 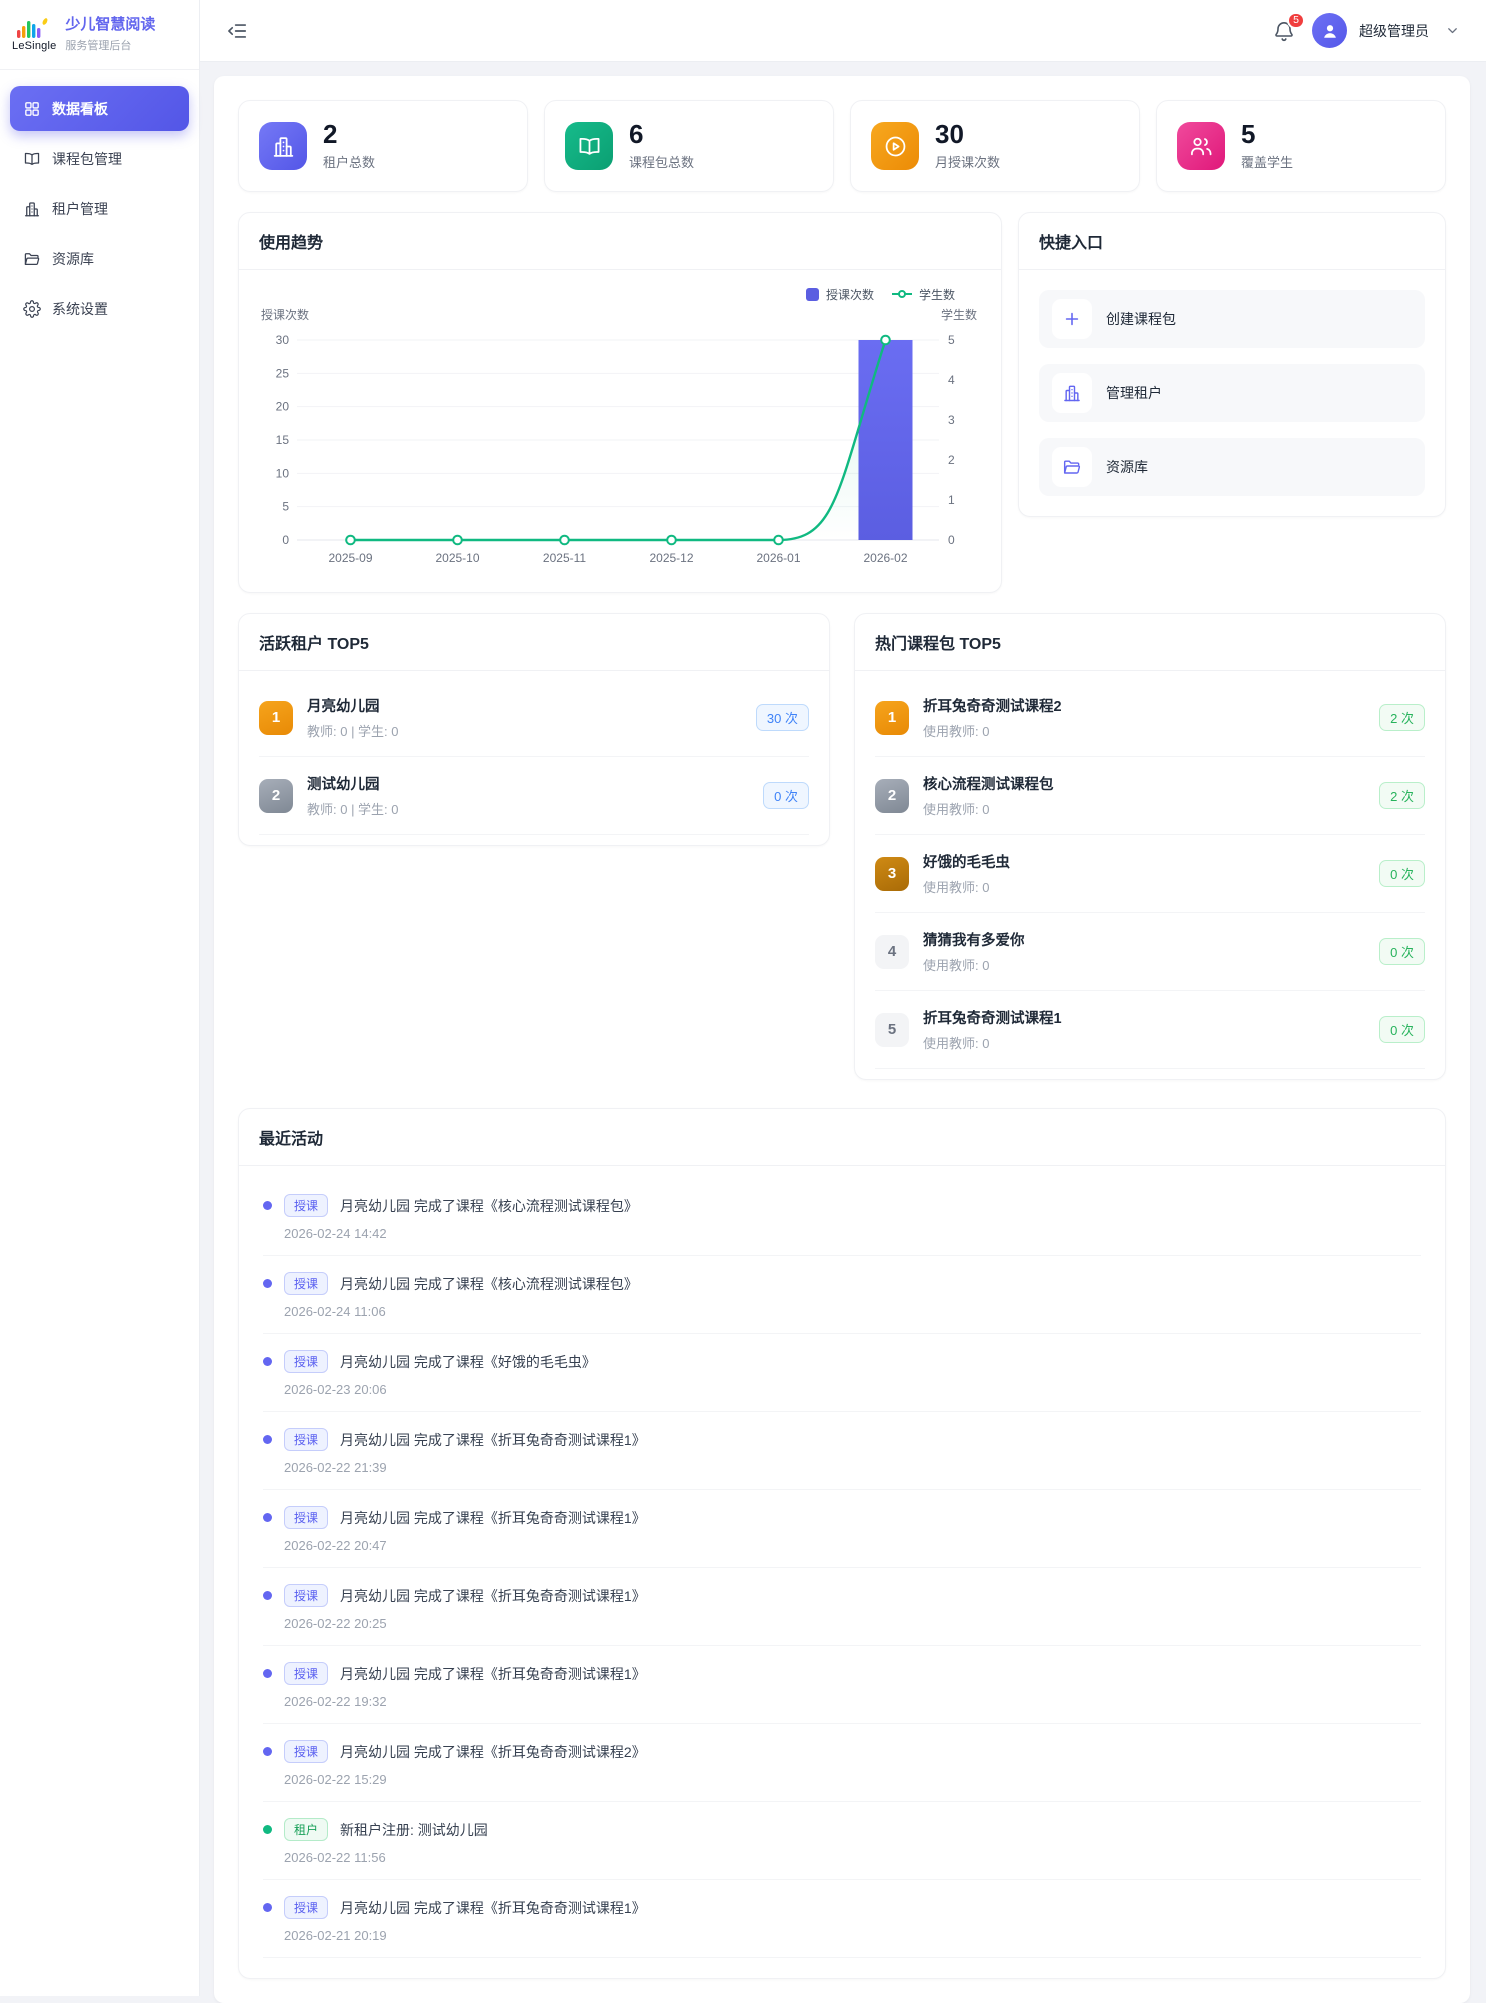 I want to click on legend-item-students: 学生数, so click(x=923, y=294).